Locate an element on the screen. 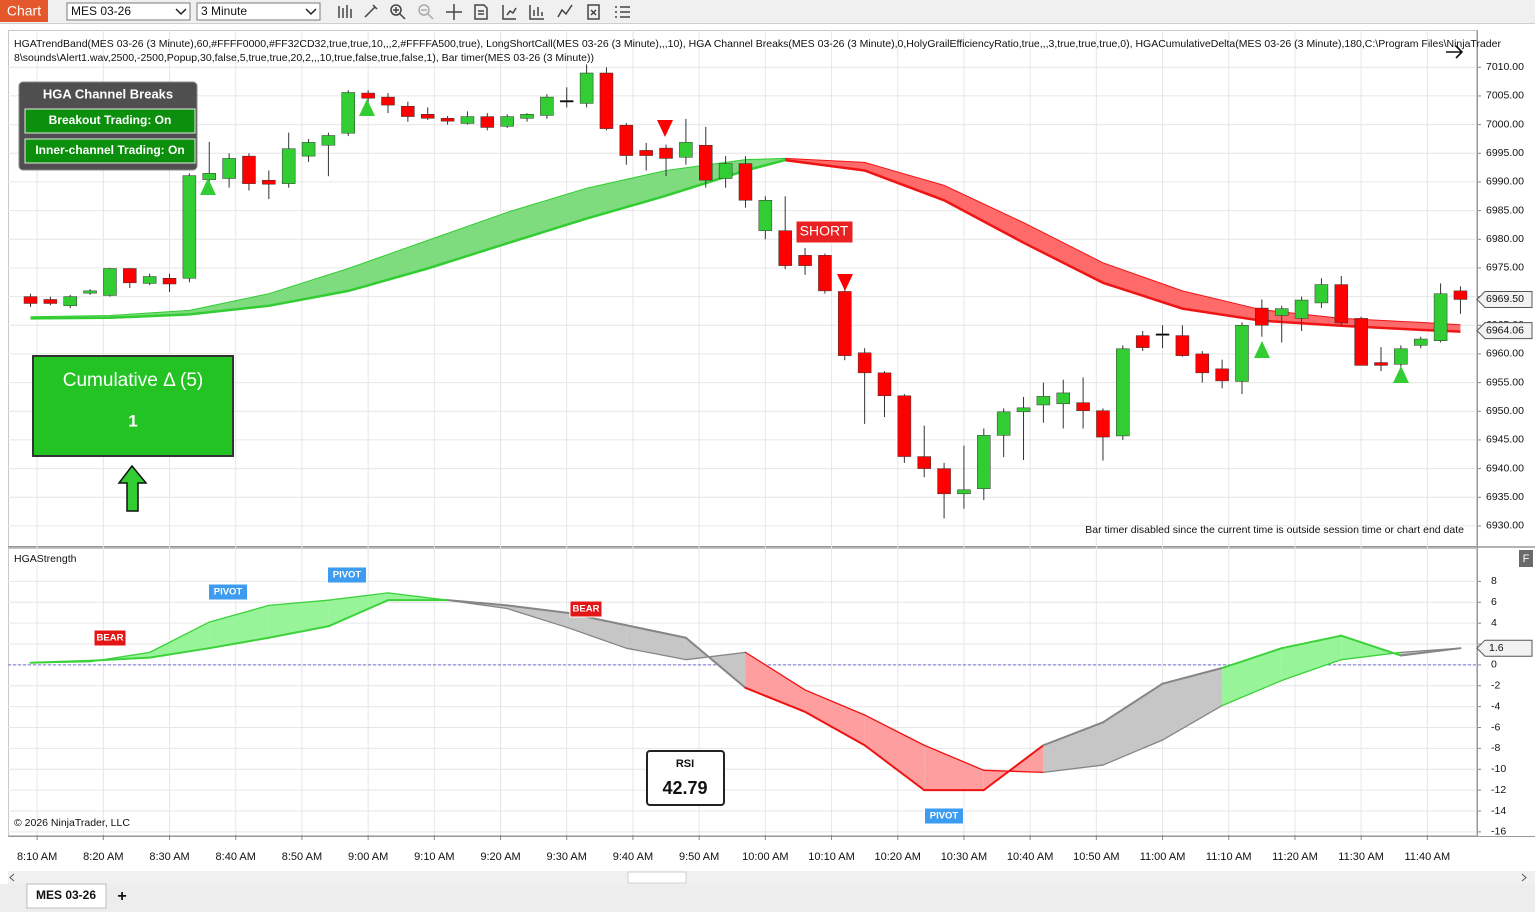 The height and width of the screenshot is (912, 1535). panel-button-label: F is located at coordinates (1526, 559).